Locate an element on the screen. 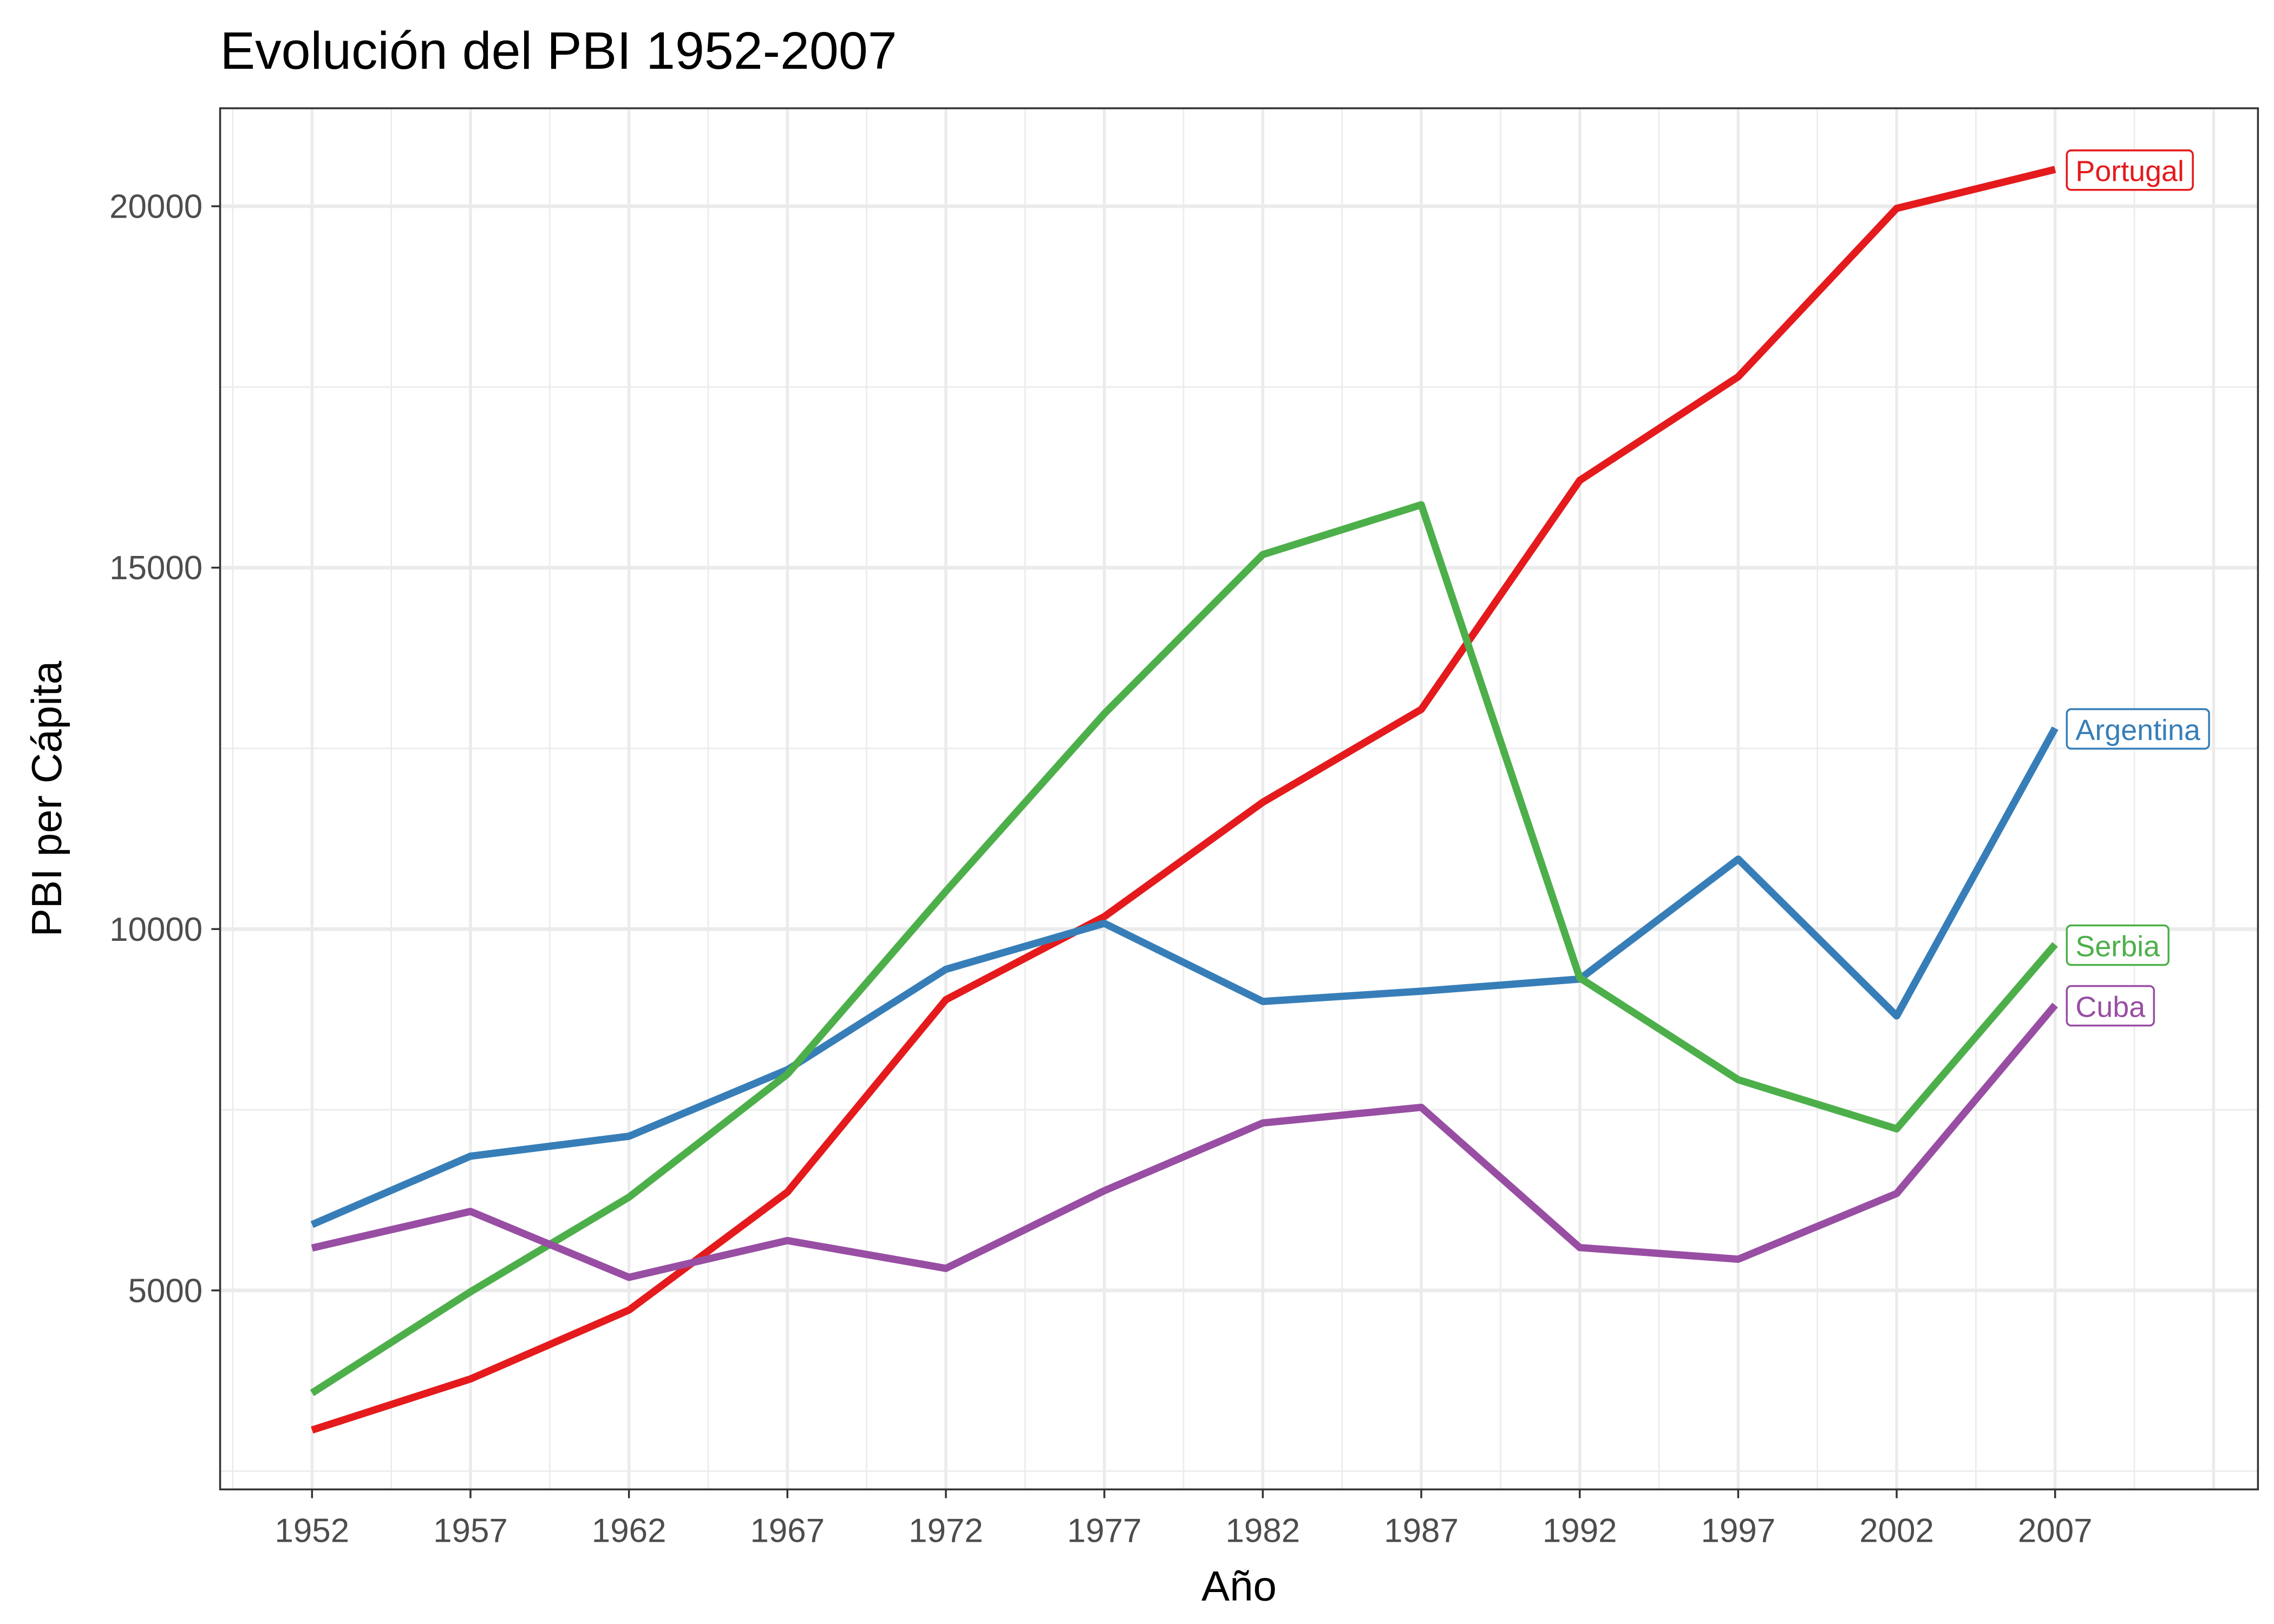  chart-title: Evolución del PBI 1952-2007 is located at coordinates (559, 50).